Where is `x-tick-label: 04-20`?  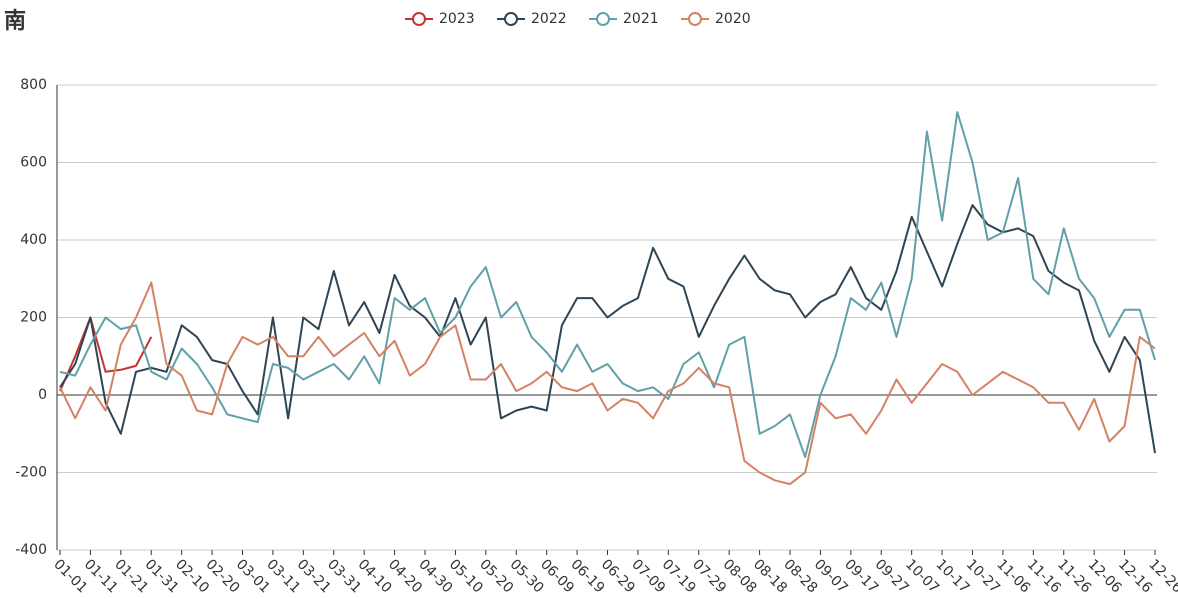 x-tick-label: 04-20 is located at coordinates (405, 575).